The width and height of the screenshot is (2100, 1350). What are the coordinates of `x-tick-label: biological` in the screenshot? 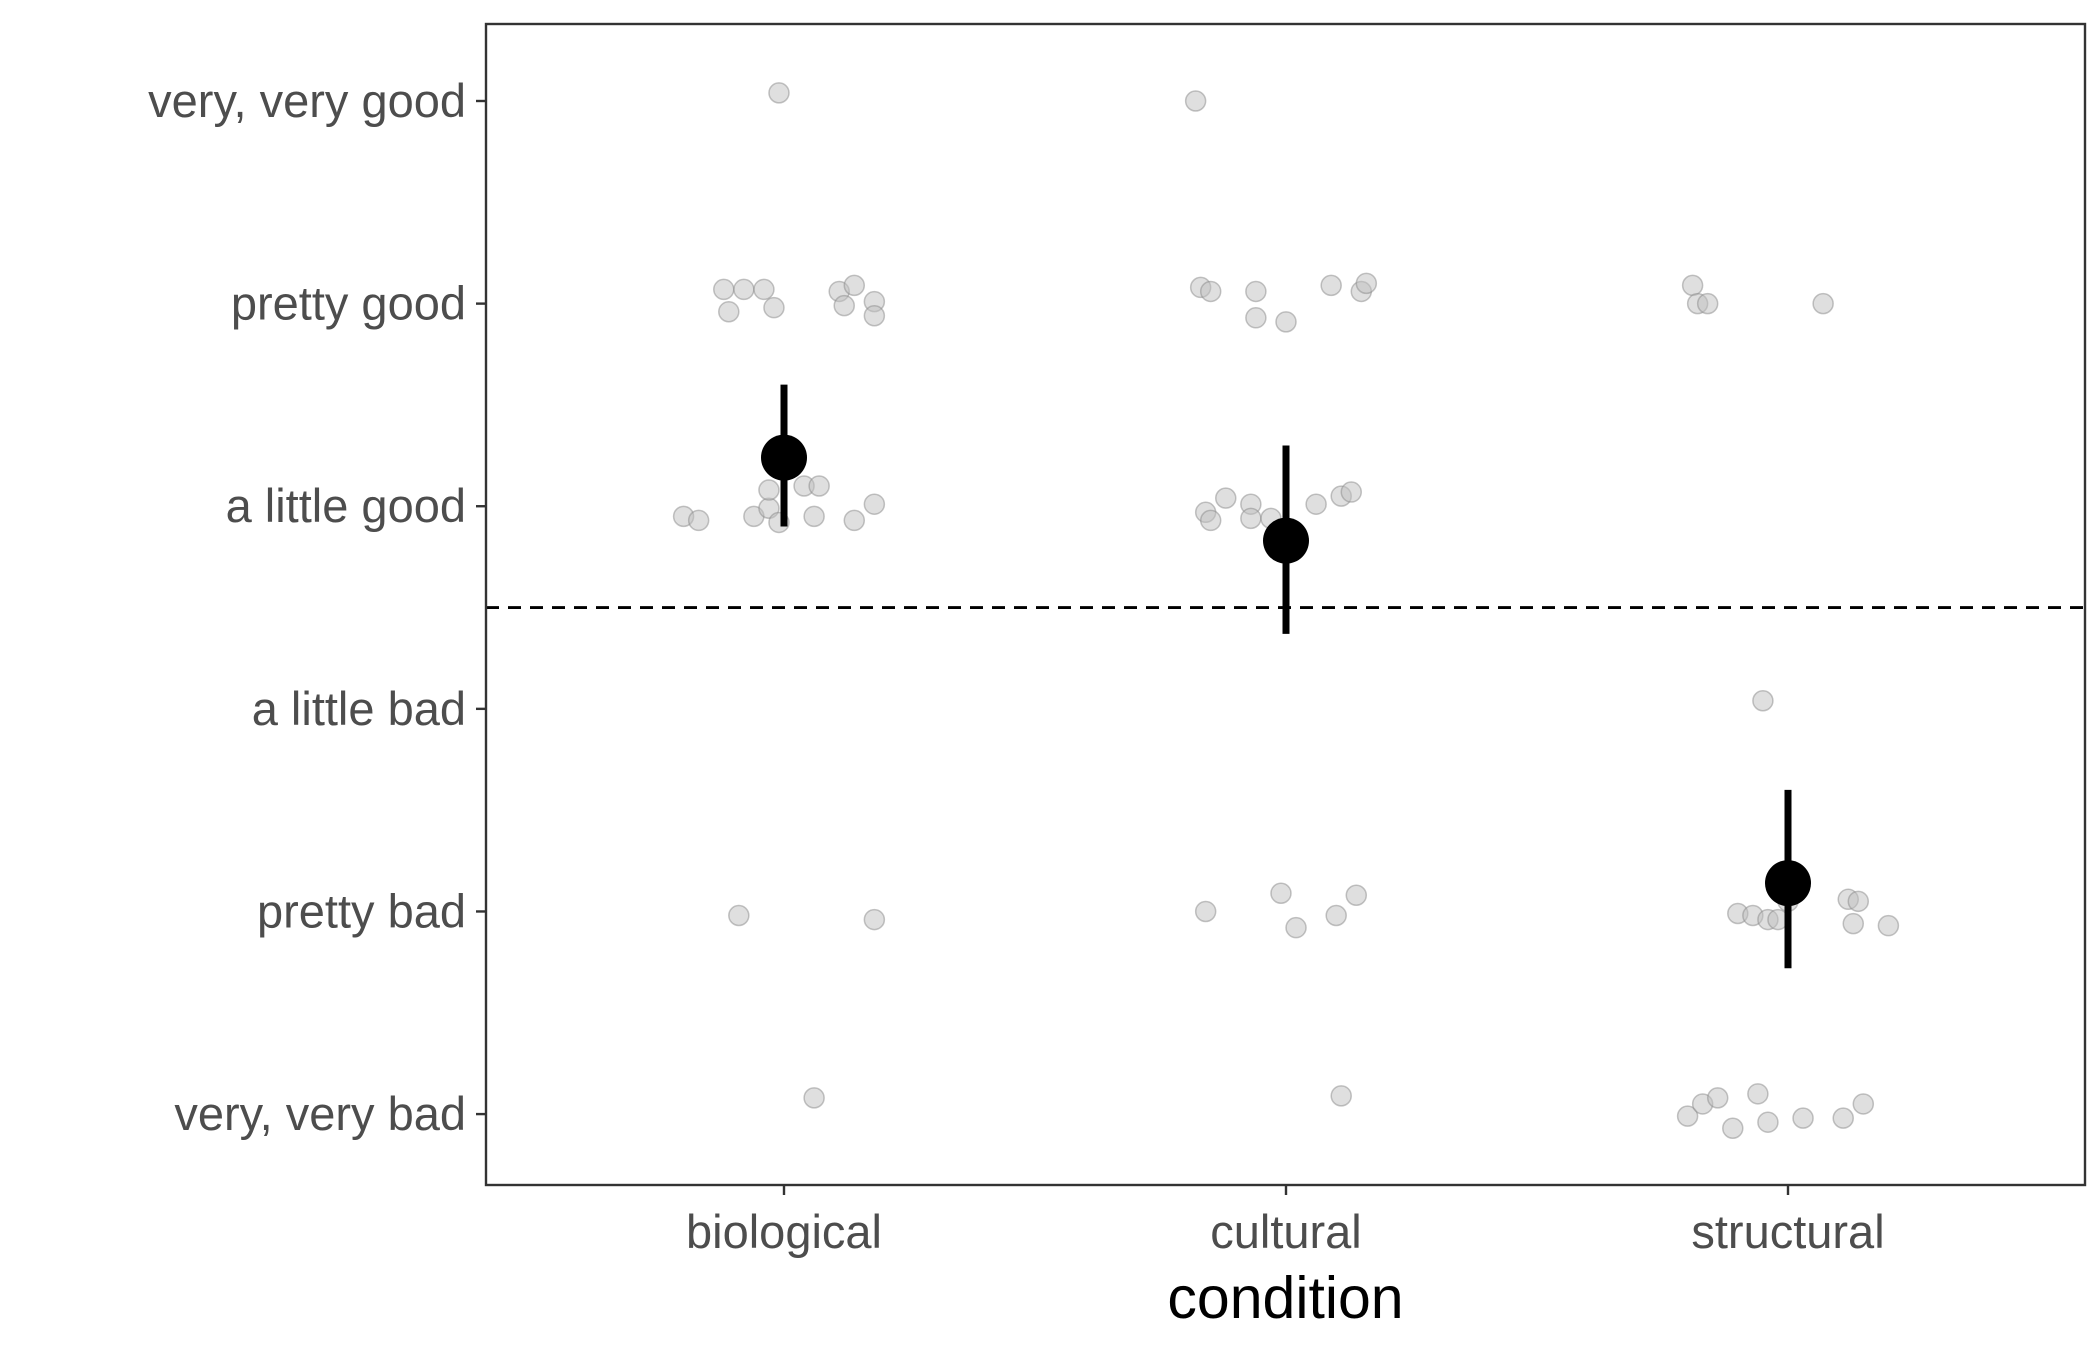 It's located at (784, 1231).